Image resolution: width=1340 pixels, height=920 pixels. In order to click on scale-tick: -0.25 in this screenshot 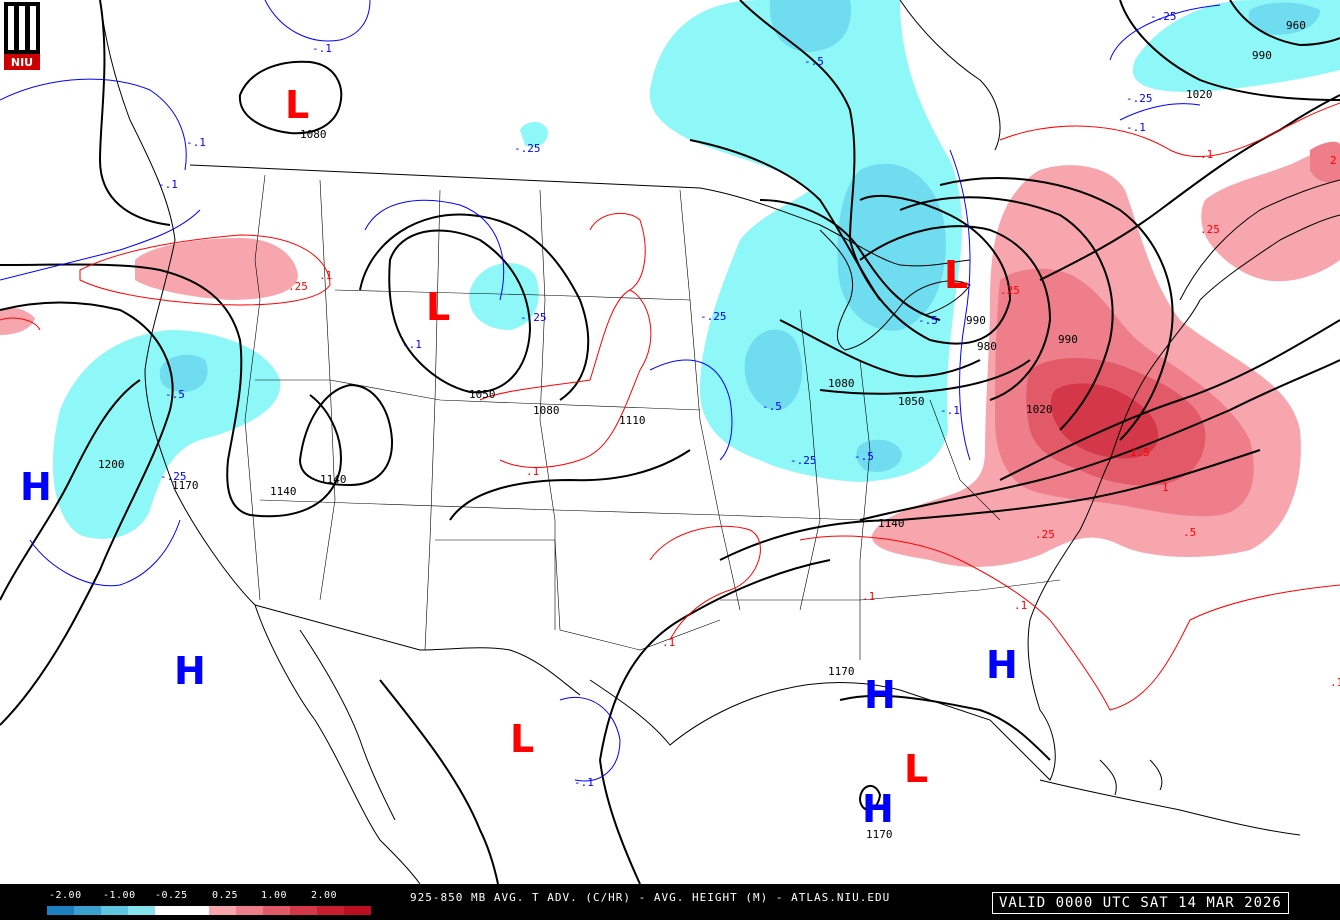, I will do `click(171, 895)`.